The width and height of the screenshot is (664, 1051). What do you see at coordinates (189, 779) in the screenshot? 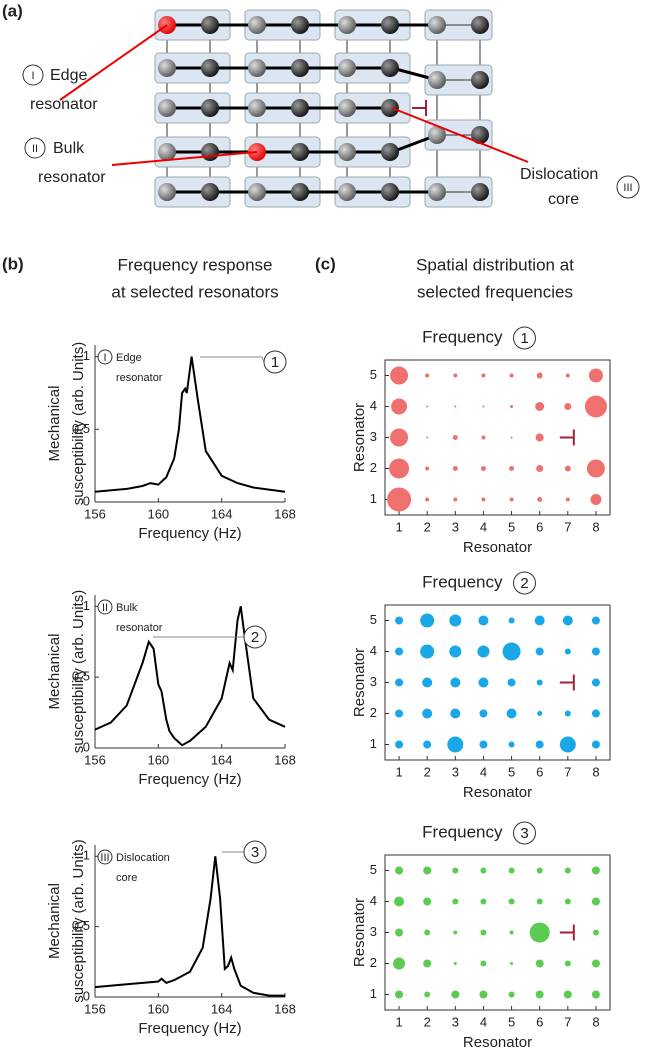
I see `x-axis-label: Frequency (Hz)` at bounding box center [189, 779].